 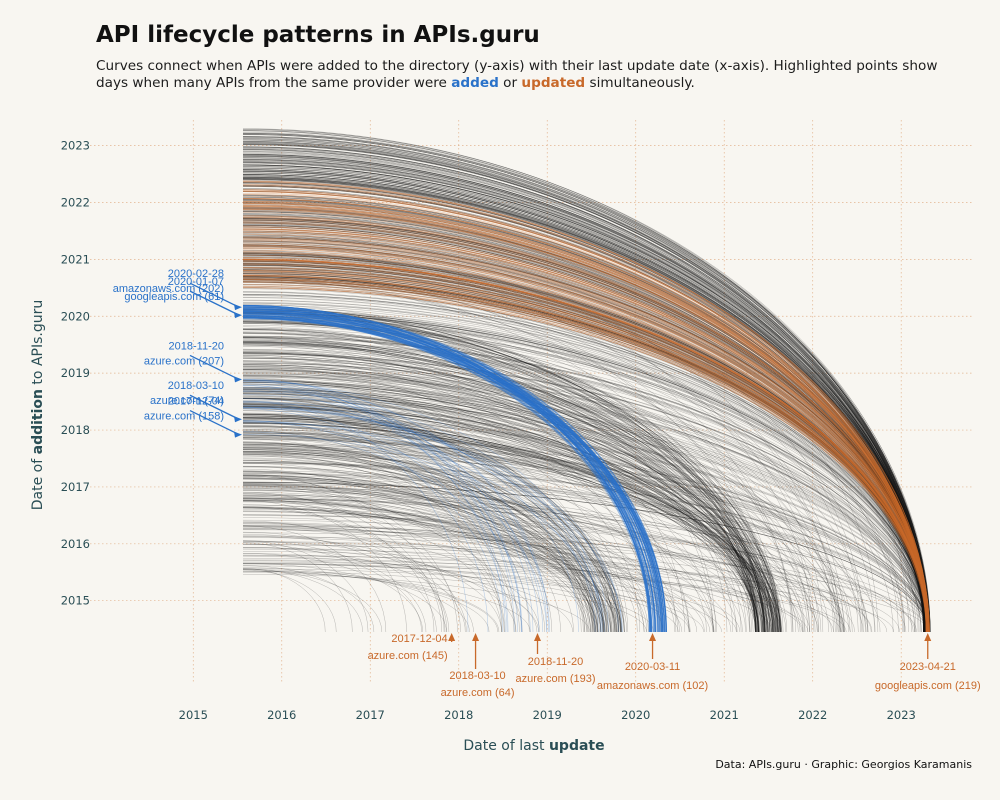 What do you see at coordinates (476, 637) in the screenshot?
I see `updated-annotation-arrowhead` at bounding box center [476, 637].